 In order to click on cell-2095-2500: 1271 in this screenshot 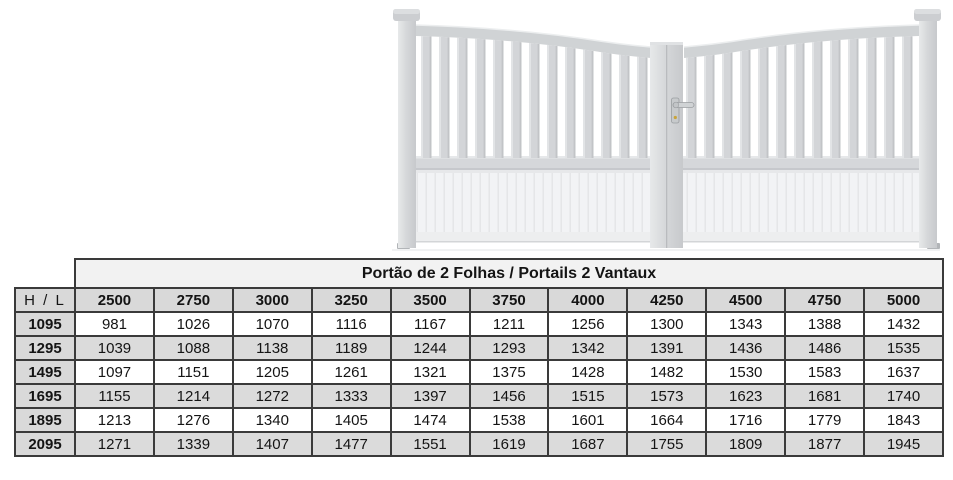, I will do `click(114, 444)`.